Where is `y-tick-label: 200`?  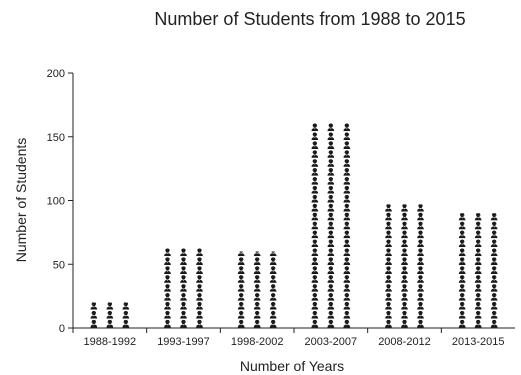 y-tick-label: 200 is located at coordinates (56, 74).